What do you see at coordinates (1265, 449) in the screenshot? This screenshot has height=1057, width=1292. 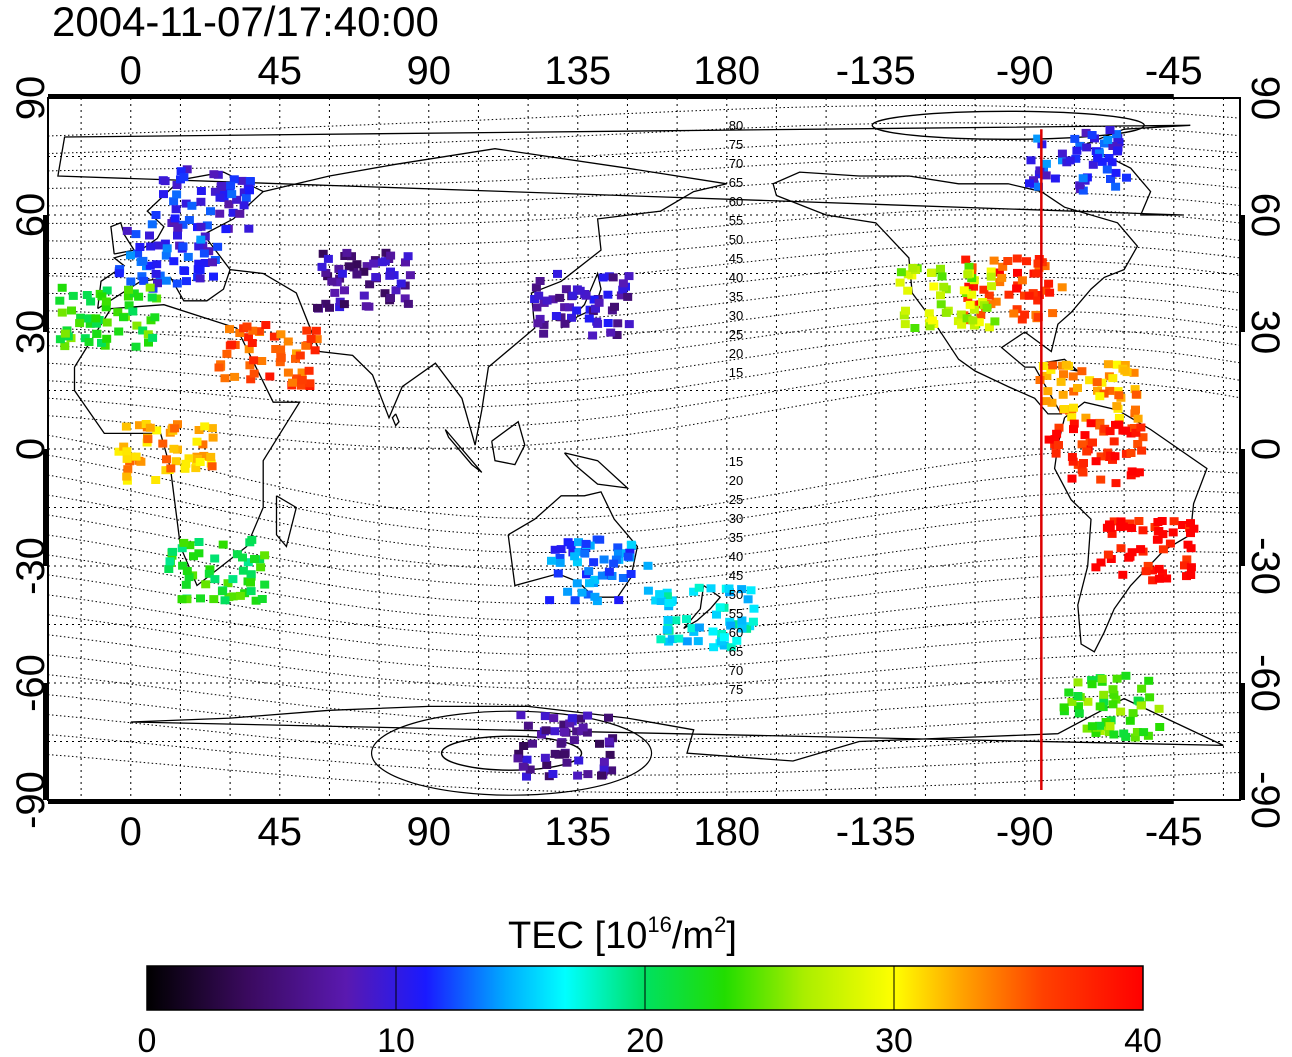 I see `lat-tick-label-right: 0` at bounding box center [1265, 449].